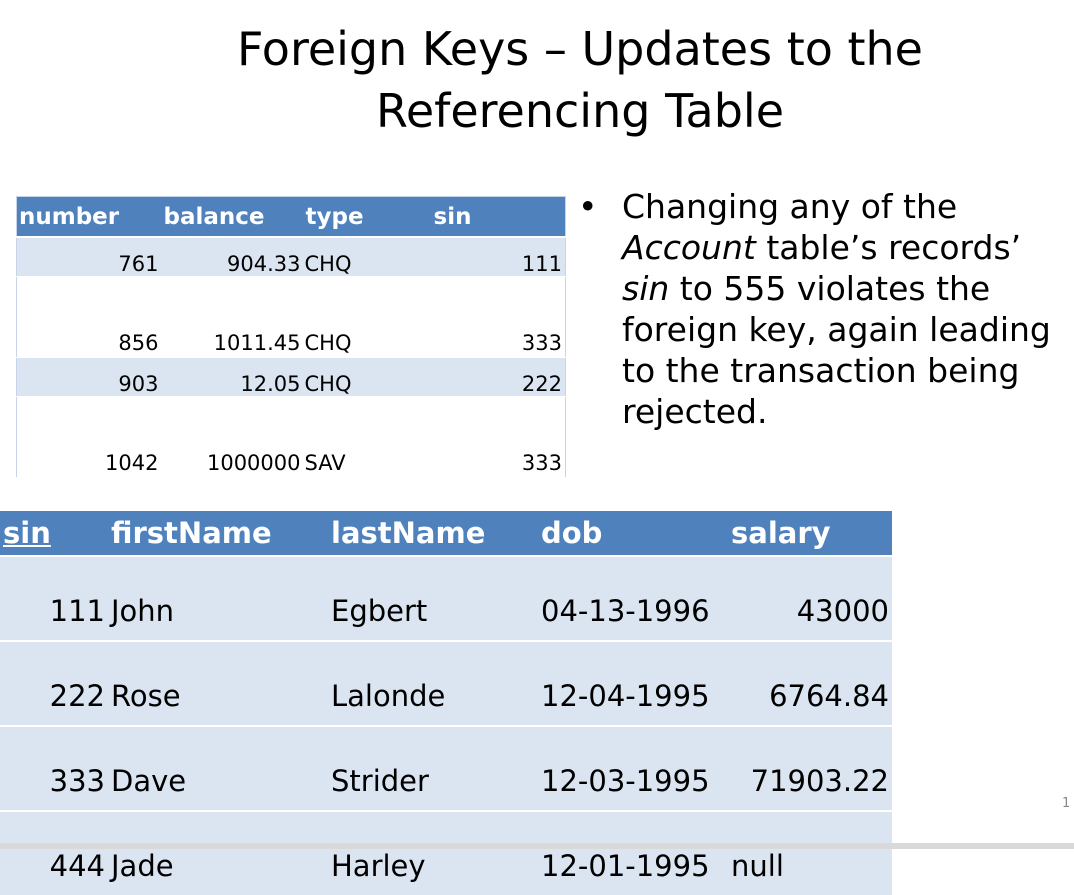  I want to click on person-header-lastname: lastName, so click(433, 534).